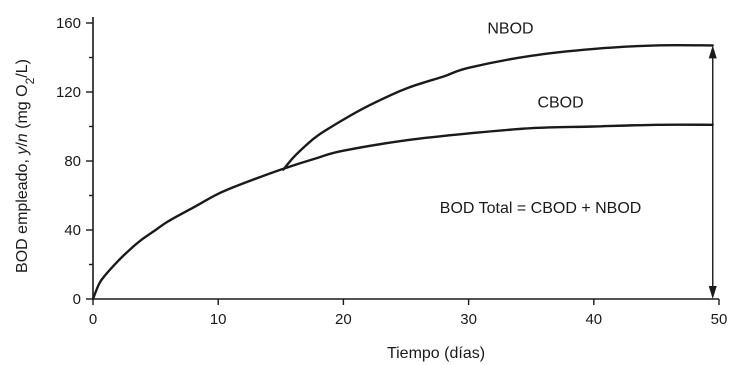  Describe the element at coordinates (712, 52) in the screenshot. I see `arrow-head-up` at that location.